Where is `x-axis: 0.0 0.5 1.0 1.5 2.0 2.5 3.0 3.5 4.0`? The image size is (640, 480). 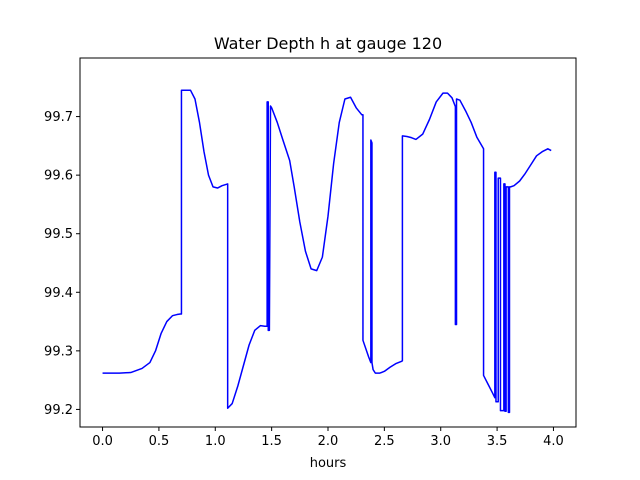 x-axis: 0.0 0.5 1.0 1.5 2.0 2.5 3.0 3.5 4.0 is located at coordinates (328, 438).